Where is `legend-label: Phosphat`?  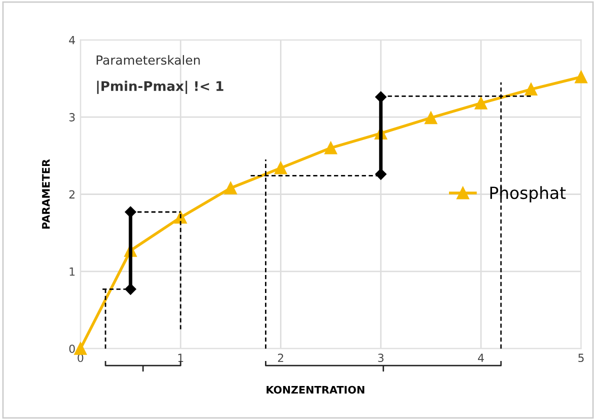 legend-label: Phosphat is located at coordinates (528, 194).